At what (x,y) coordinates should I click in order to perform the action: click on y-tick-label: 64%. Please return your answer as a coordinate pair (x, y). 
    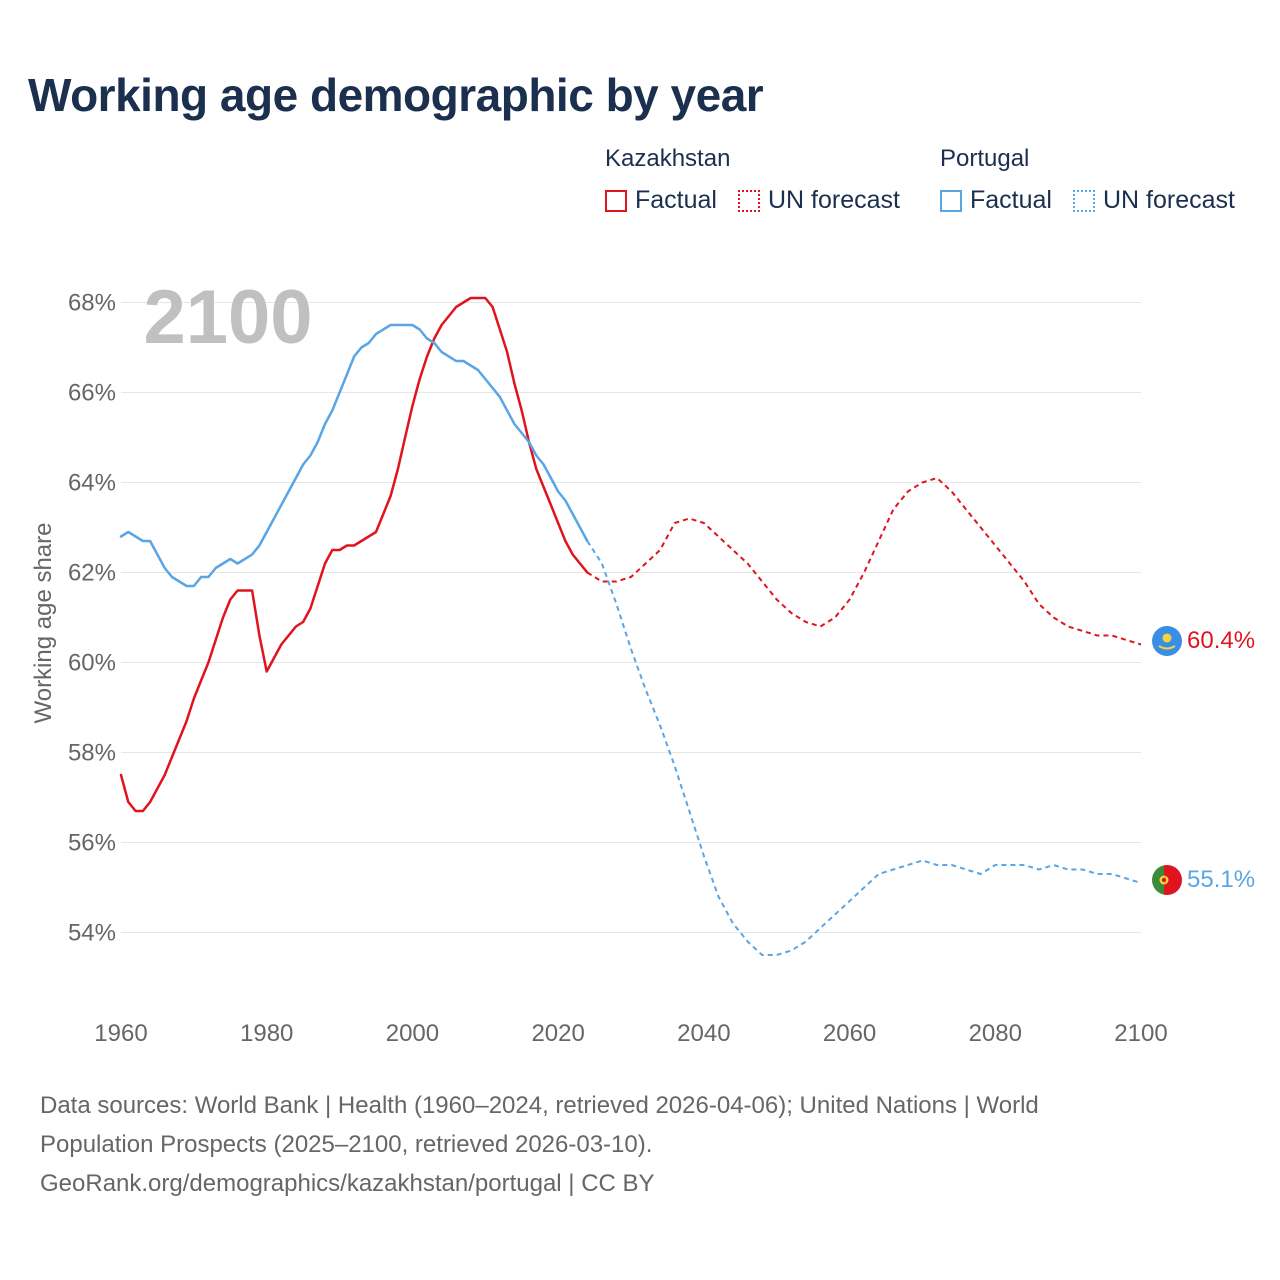
    Looking at the image, I should click on (92, 483).